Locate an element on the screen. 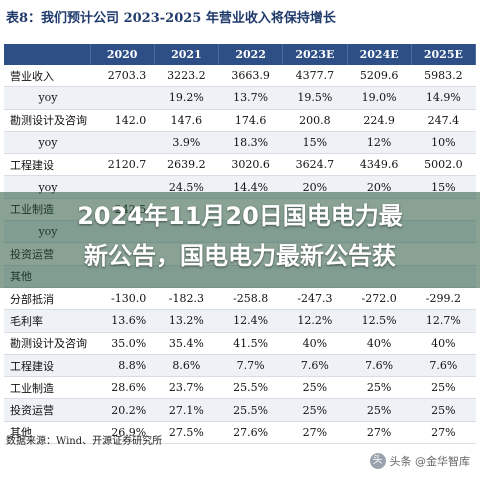  watermark-text: 头条 @金华智库 is located at coordinates (430, 461).